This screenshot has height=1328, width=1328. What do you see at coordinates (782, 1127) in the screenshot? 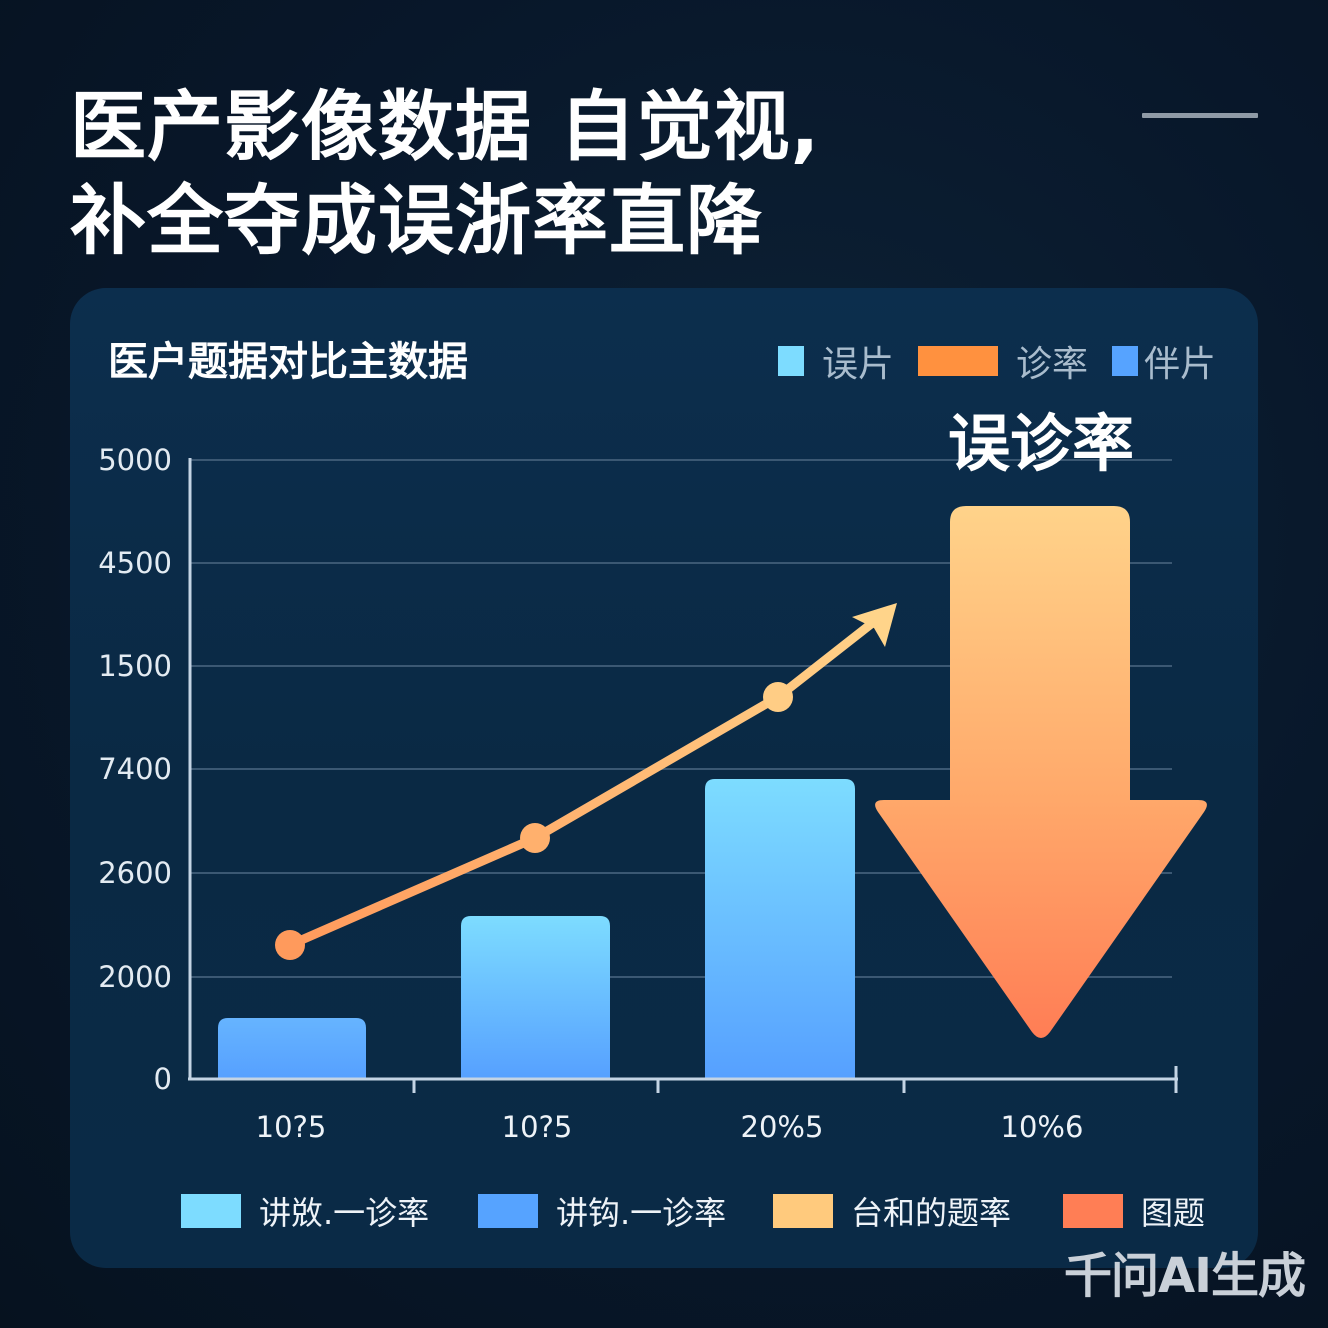
I see `x-tick-label: 20%5` at bounding box center [782, 1127].